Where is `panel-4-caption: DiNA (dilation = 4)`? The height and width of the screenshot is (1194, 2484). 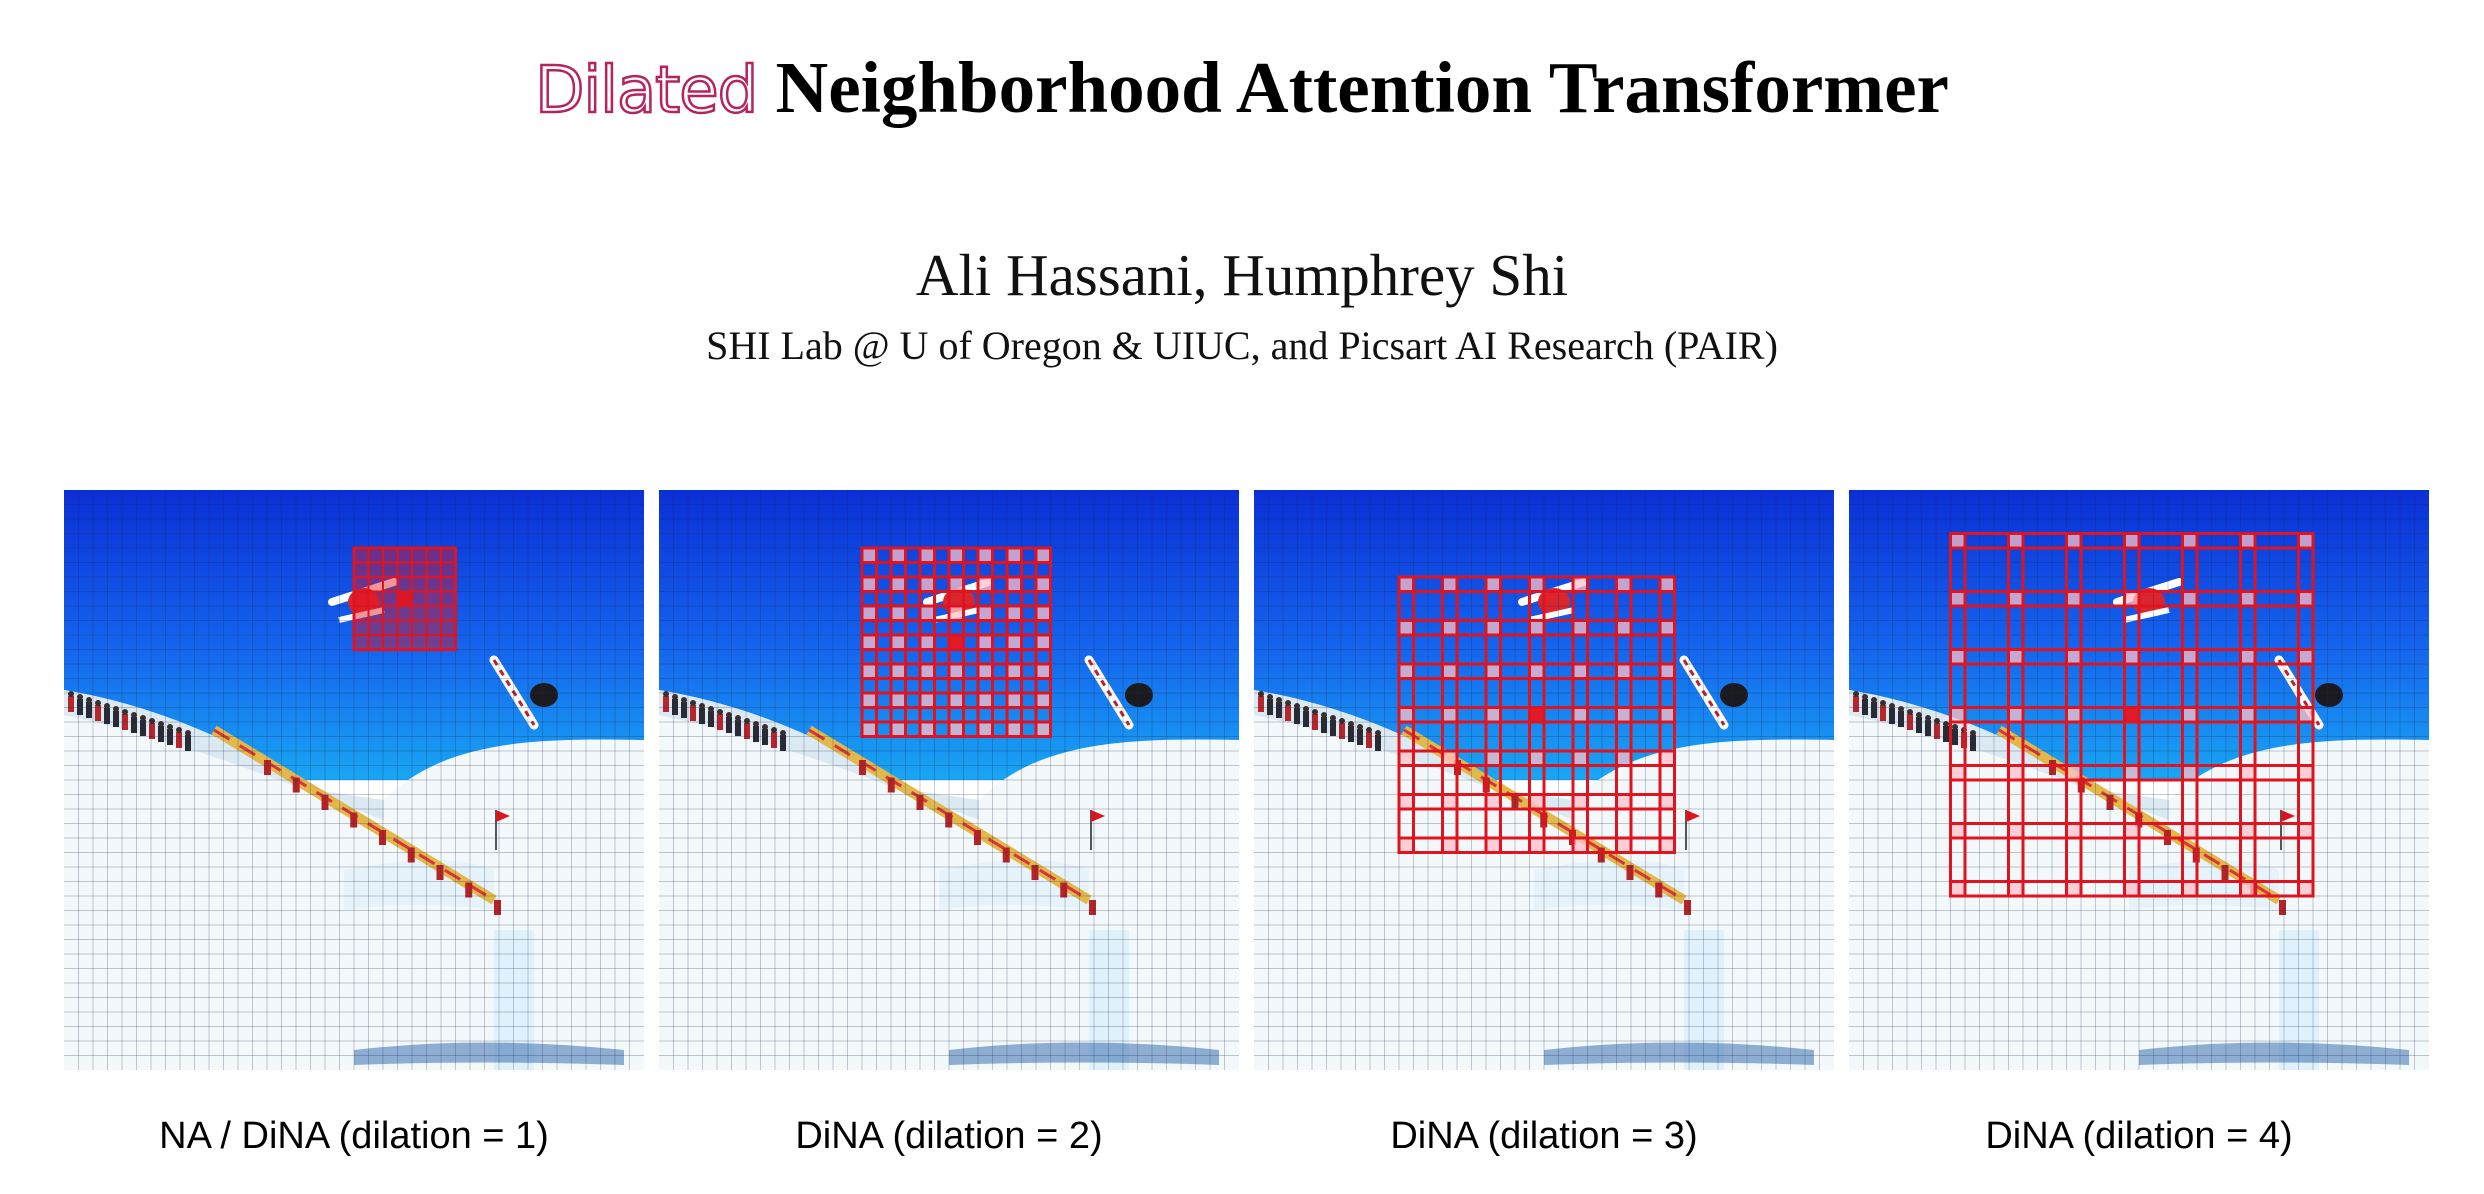
panel-4-caption: DiNA (dilation = 4) is located at coordinates (2139, 1136).